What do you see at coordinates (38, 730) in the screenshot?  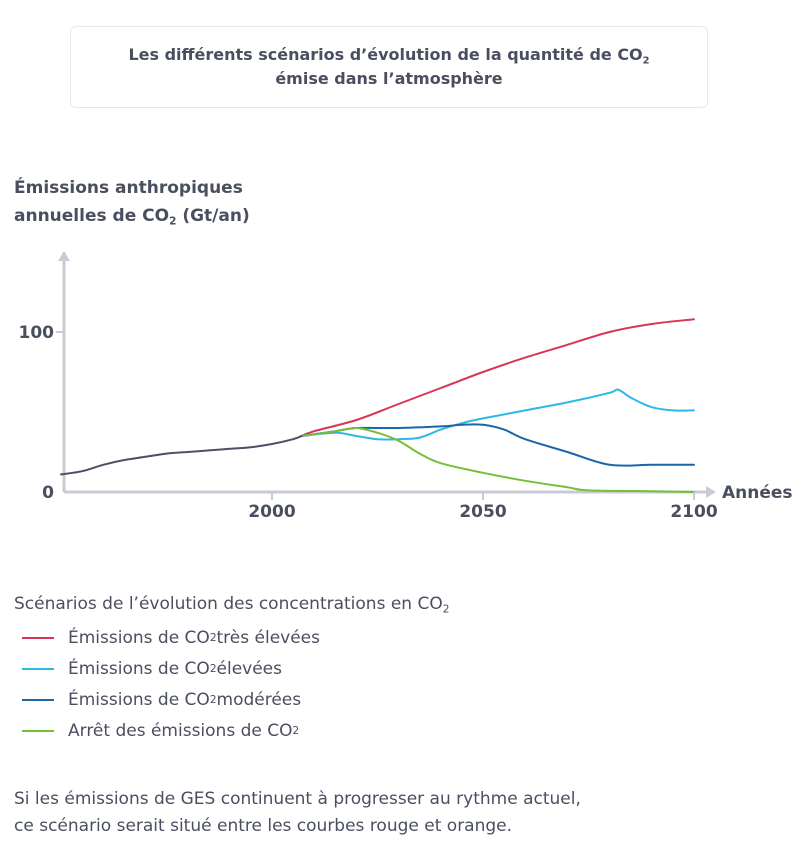 I see `legend-swatch-green` at bounding box center [38, 730].